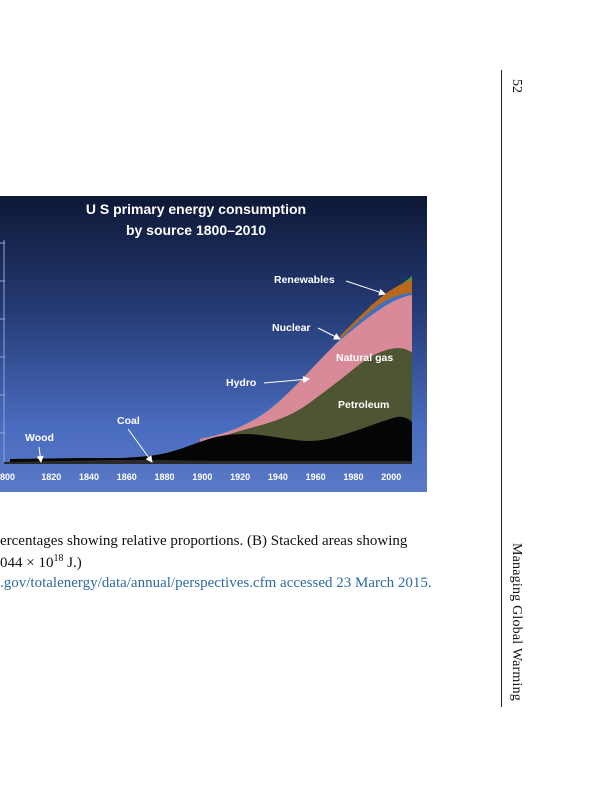 The height and width of the screenshot is (800, 599). I want to click on arrow-wood, so click(40, 454).